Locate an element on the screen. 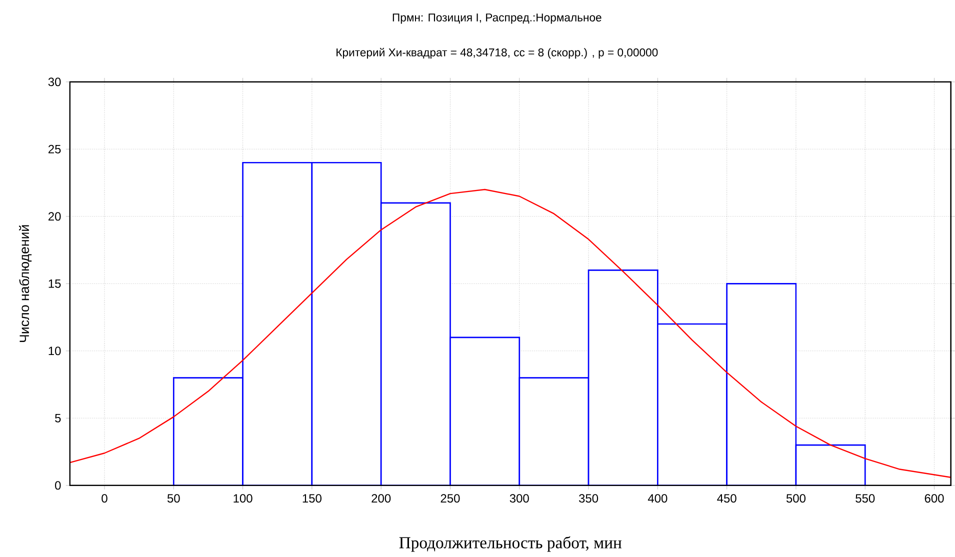 This screenshot has width=955, height=557. chart-subtitle: Критерий Хи-квадрат = 48,34718, сс = 8 (скорр.) , p = 0,00000 is located at coordinates (497, 53).